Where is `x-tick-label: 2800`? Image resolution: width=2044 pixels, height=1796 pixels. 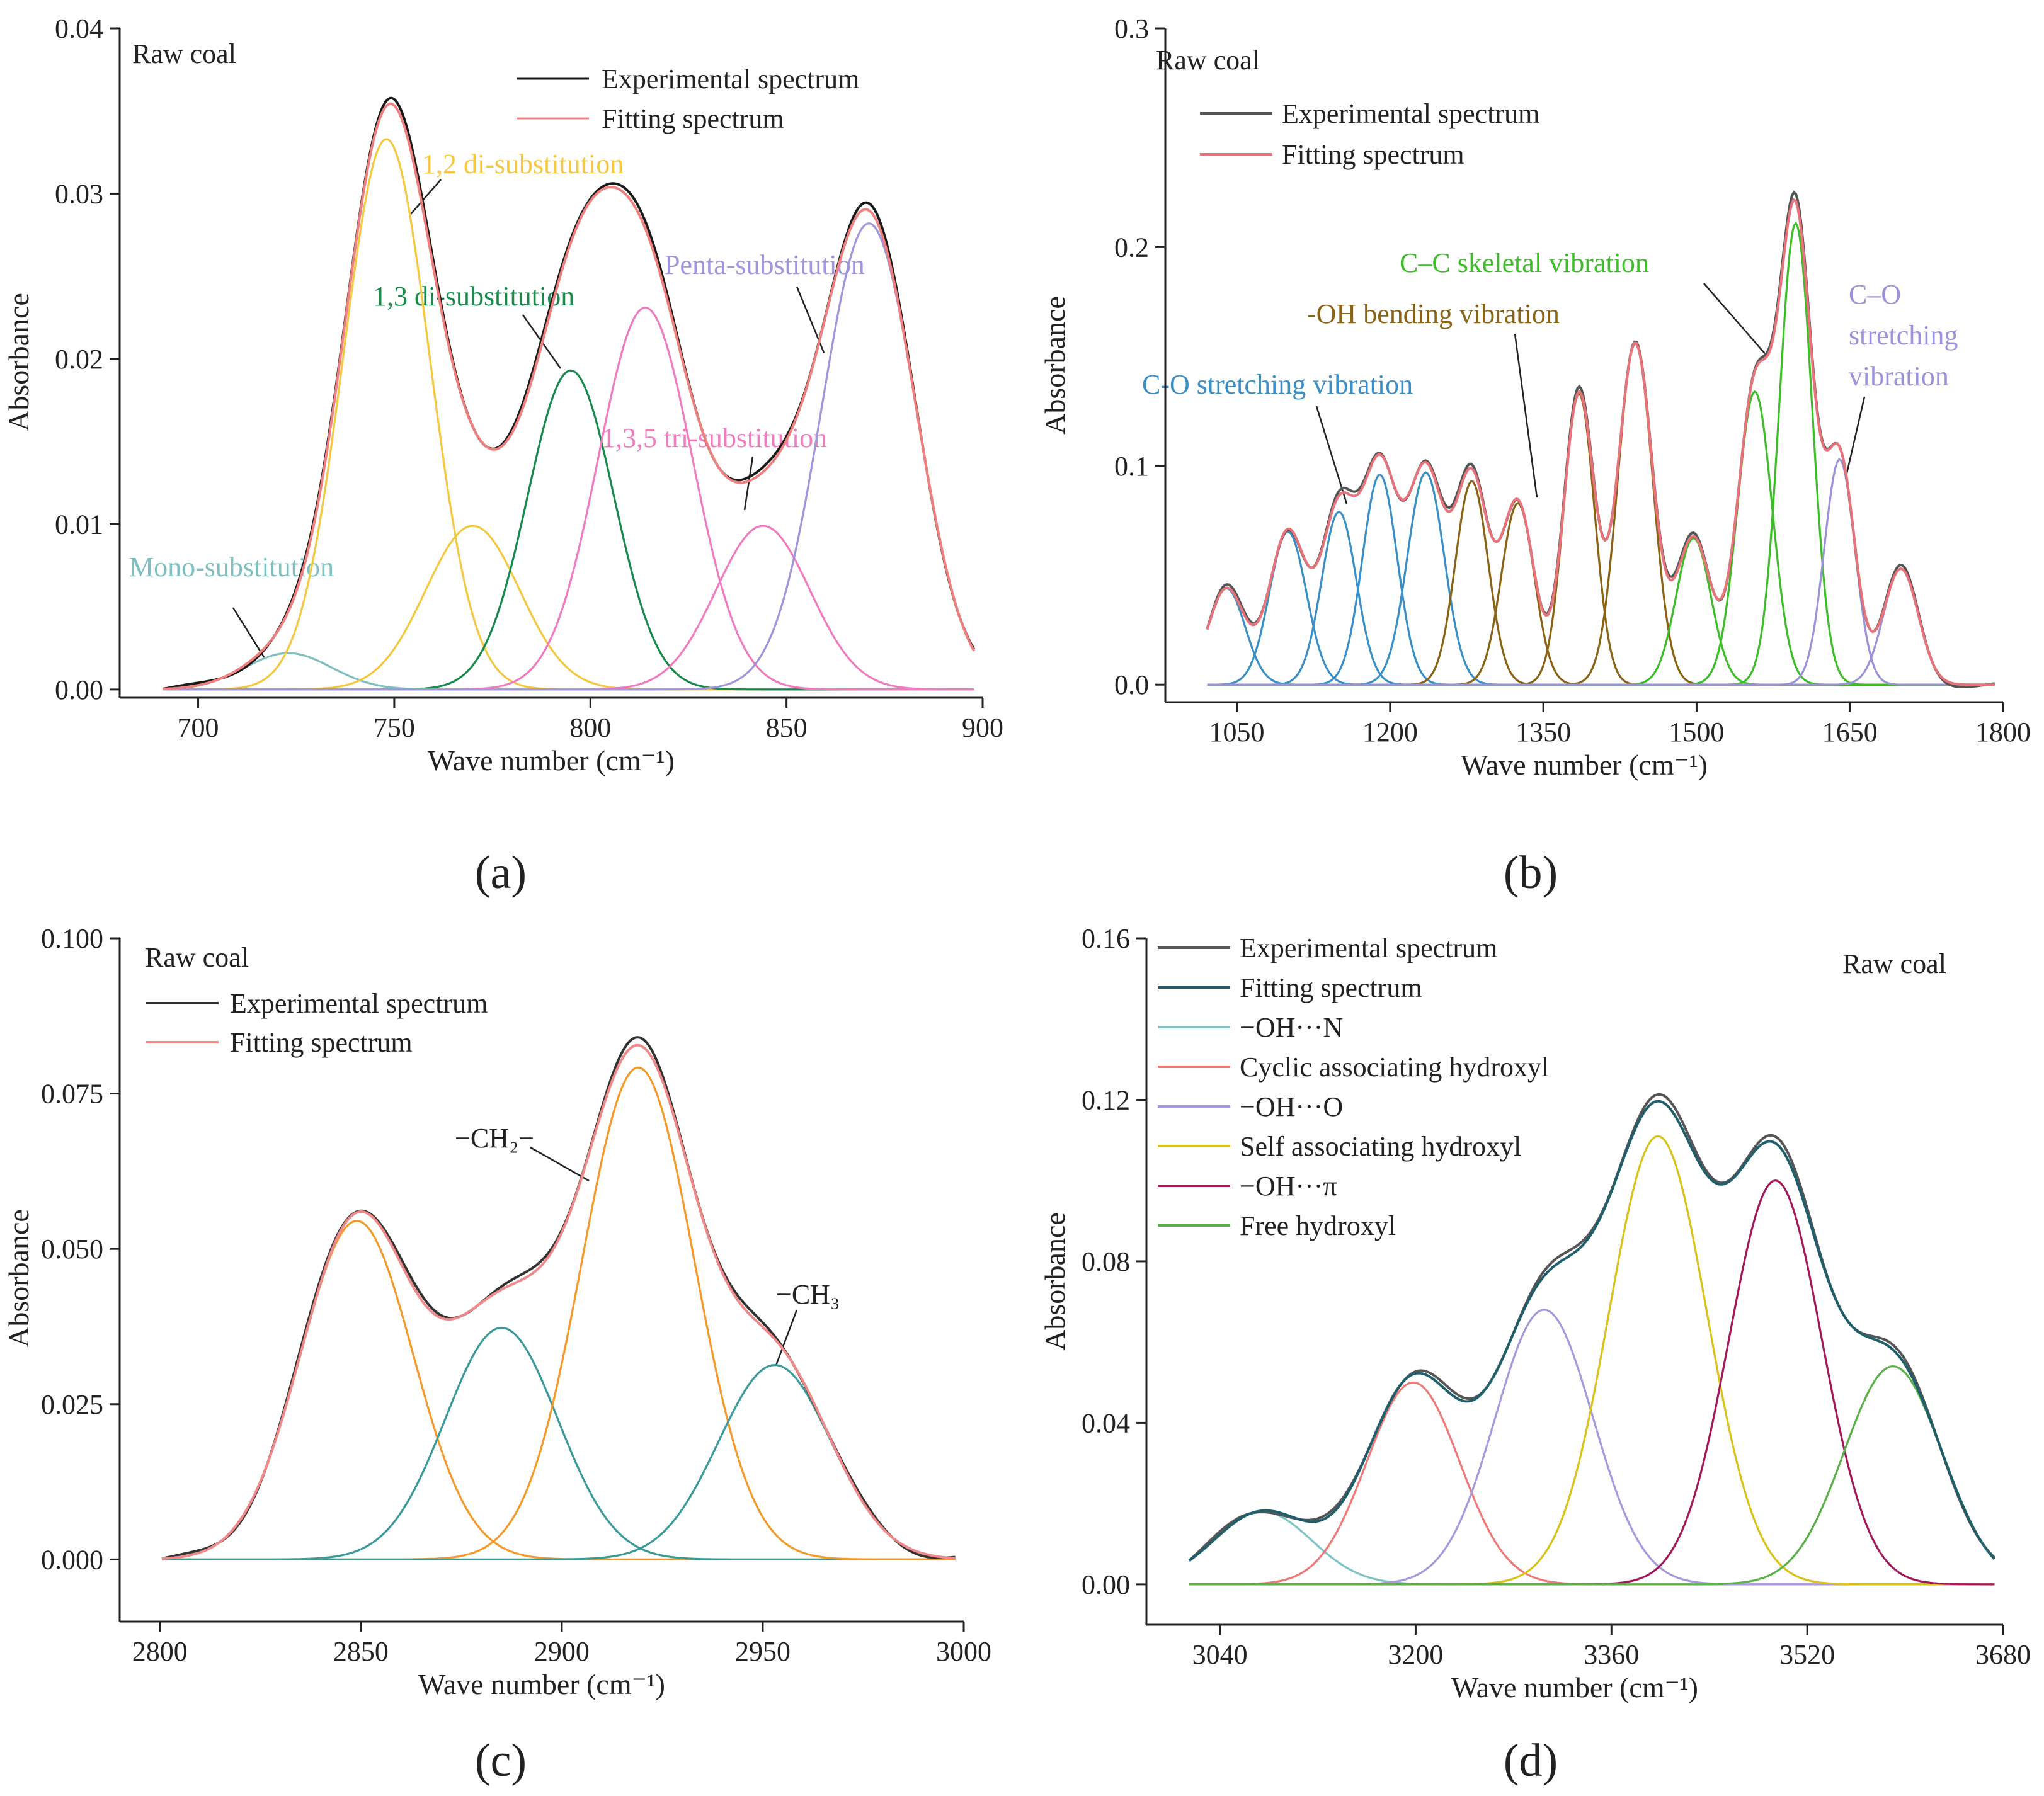
x-tick-label: 2800 is located at coordinates (160, 1651).